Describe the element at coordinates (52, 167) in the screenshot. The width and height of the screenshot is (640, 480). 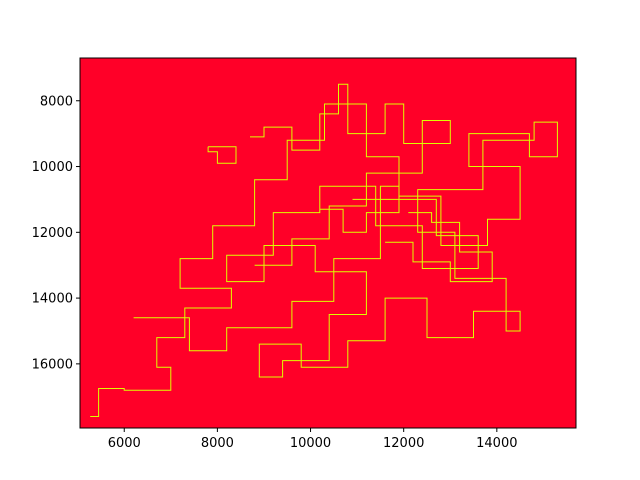
I see `y-tick-label: 10000` at that location.